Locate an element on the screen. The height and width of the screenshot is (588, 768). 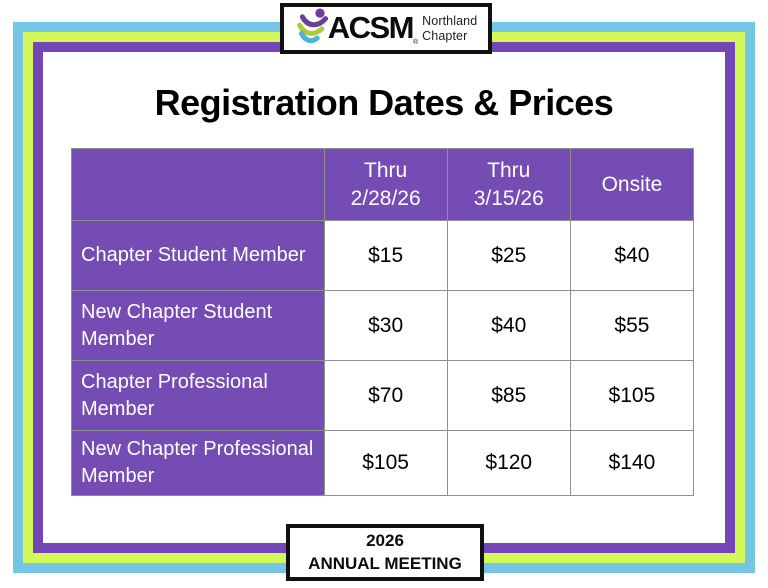
price-cell: $140 is located at coordinates (632, 463).